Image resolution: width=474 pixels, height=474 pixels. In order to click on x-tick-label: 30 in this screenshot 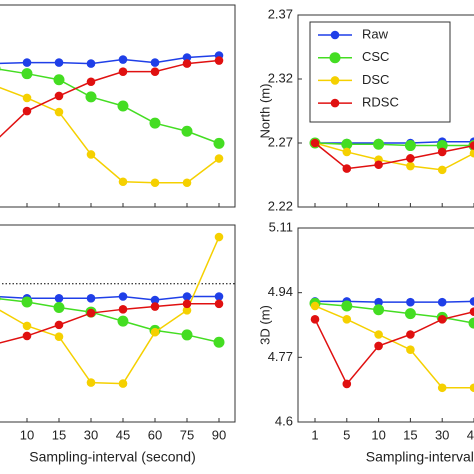, I will do `click(91, 434)`.